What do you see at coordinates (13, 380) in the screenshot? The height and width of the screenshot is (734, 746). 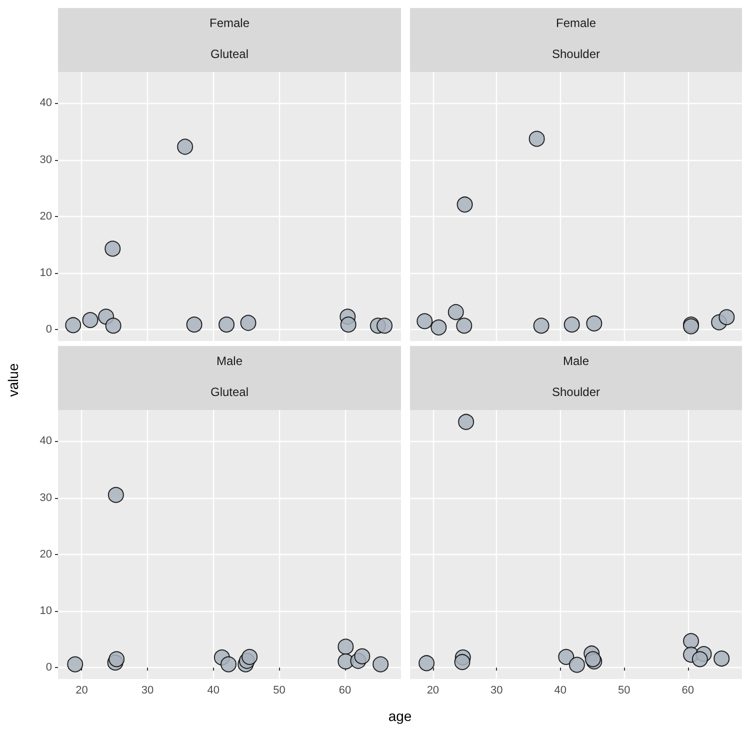 I see `y-axis-title: value` at bounding box center [13, 380].